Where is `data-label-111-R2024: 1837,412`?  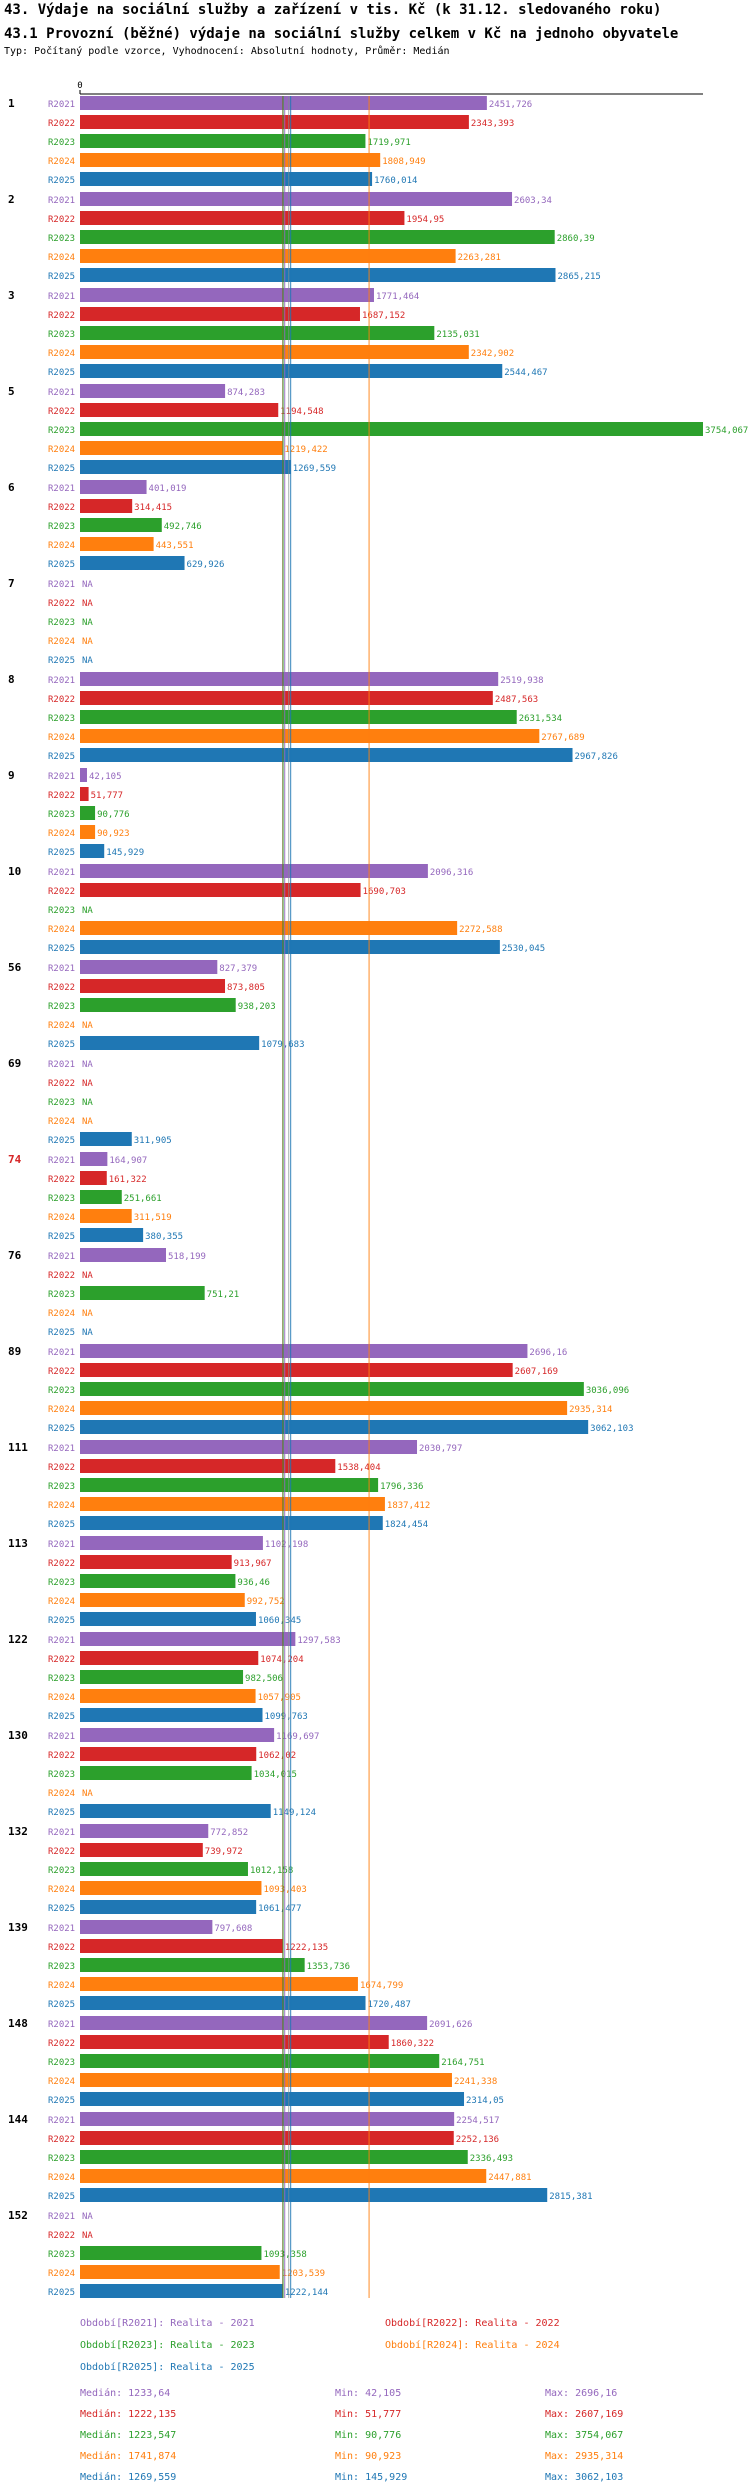 data-label-111-R2024: 1837,412 is located at coordinates (408, 1506).